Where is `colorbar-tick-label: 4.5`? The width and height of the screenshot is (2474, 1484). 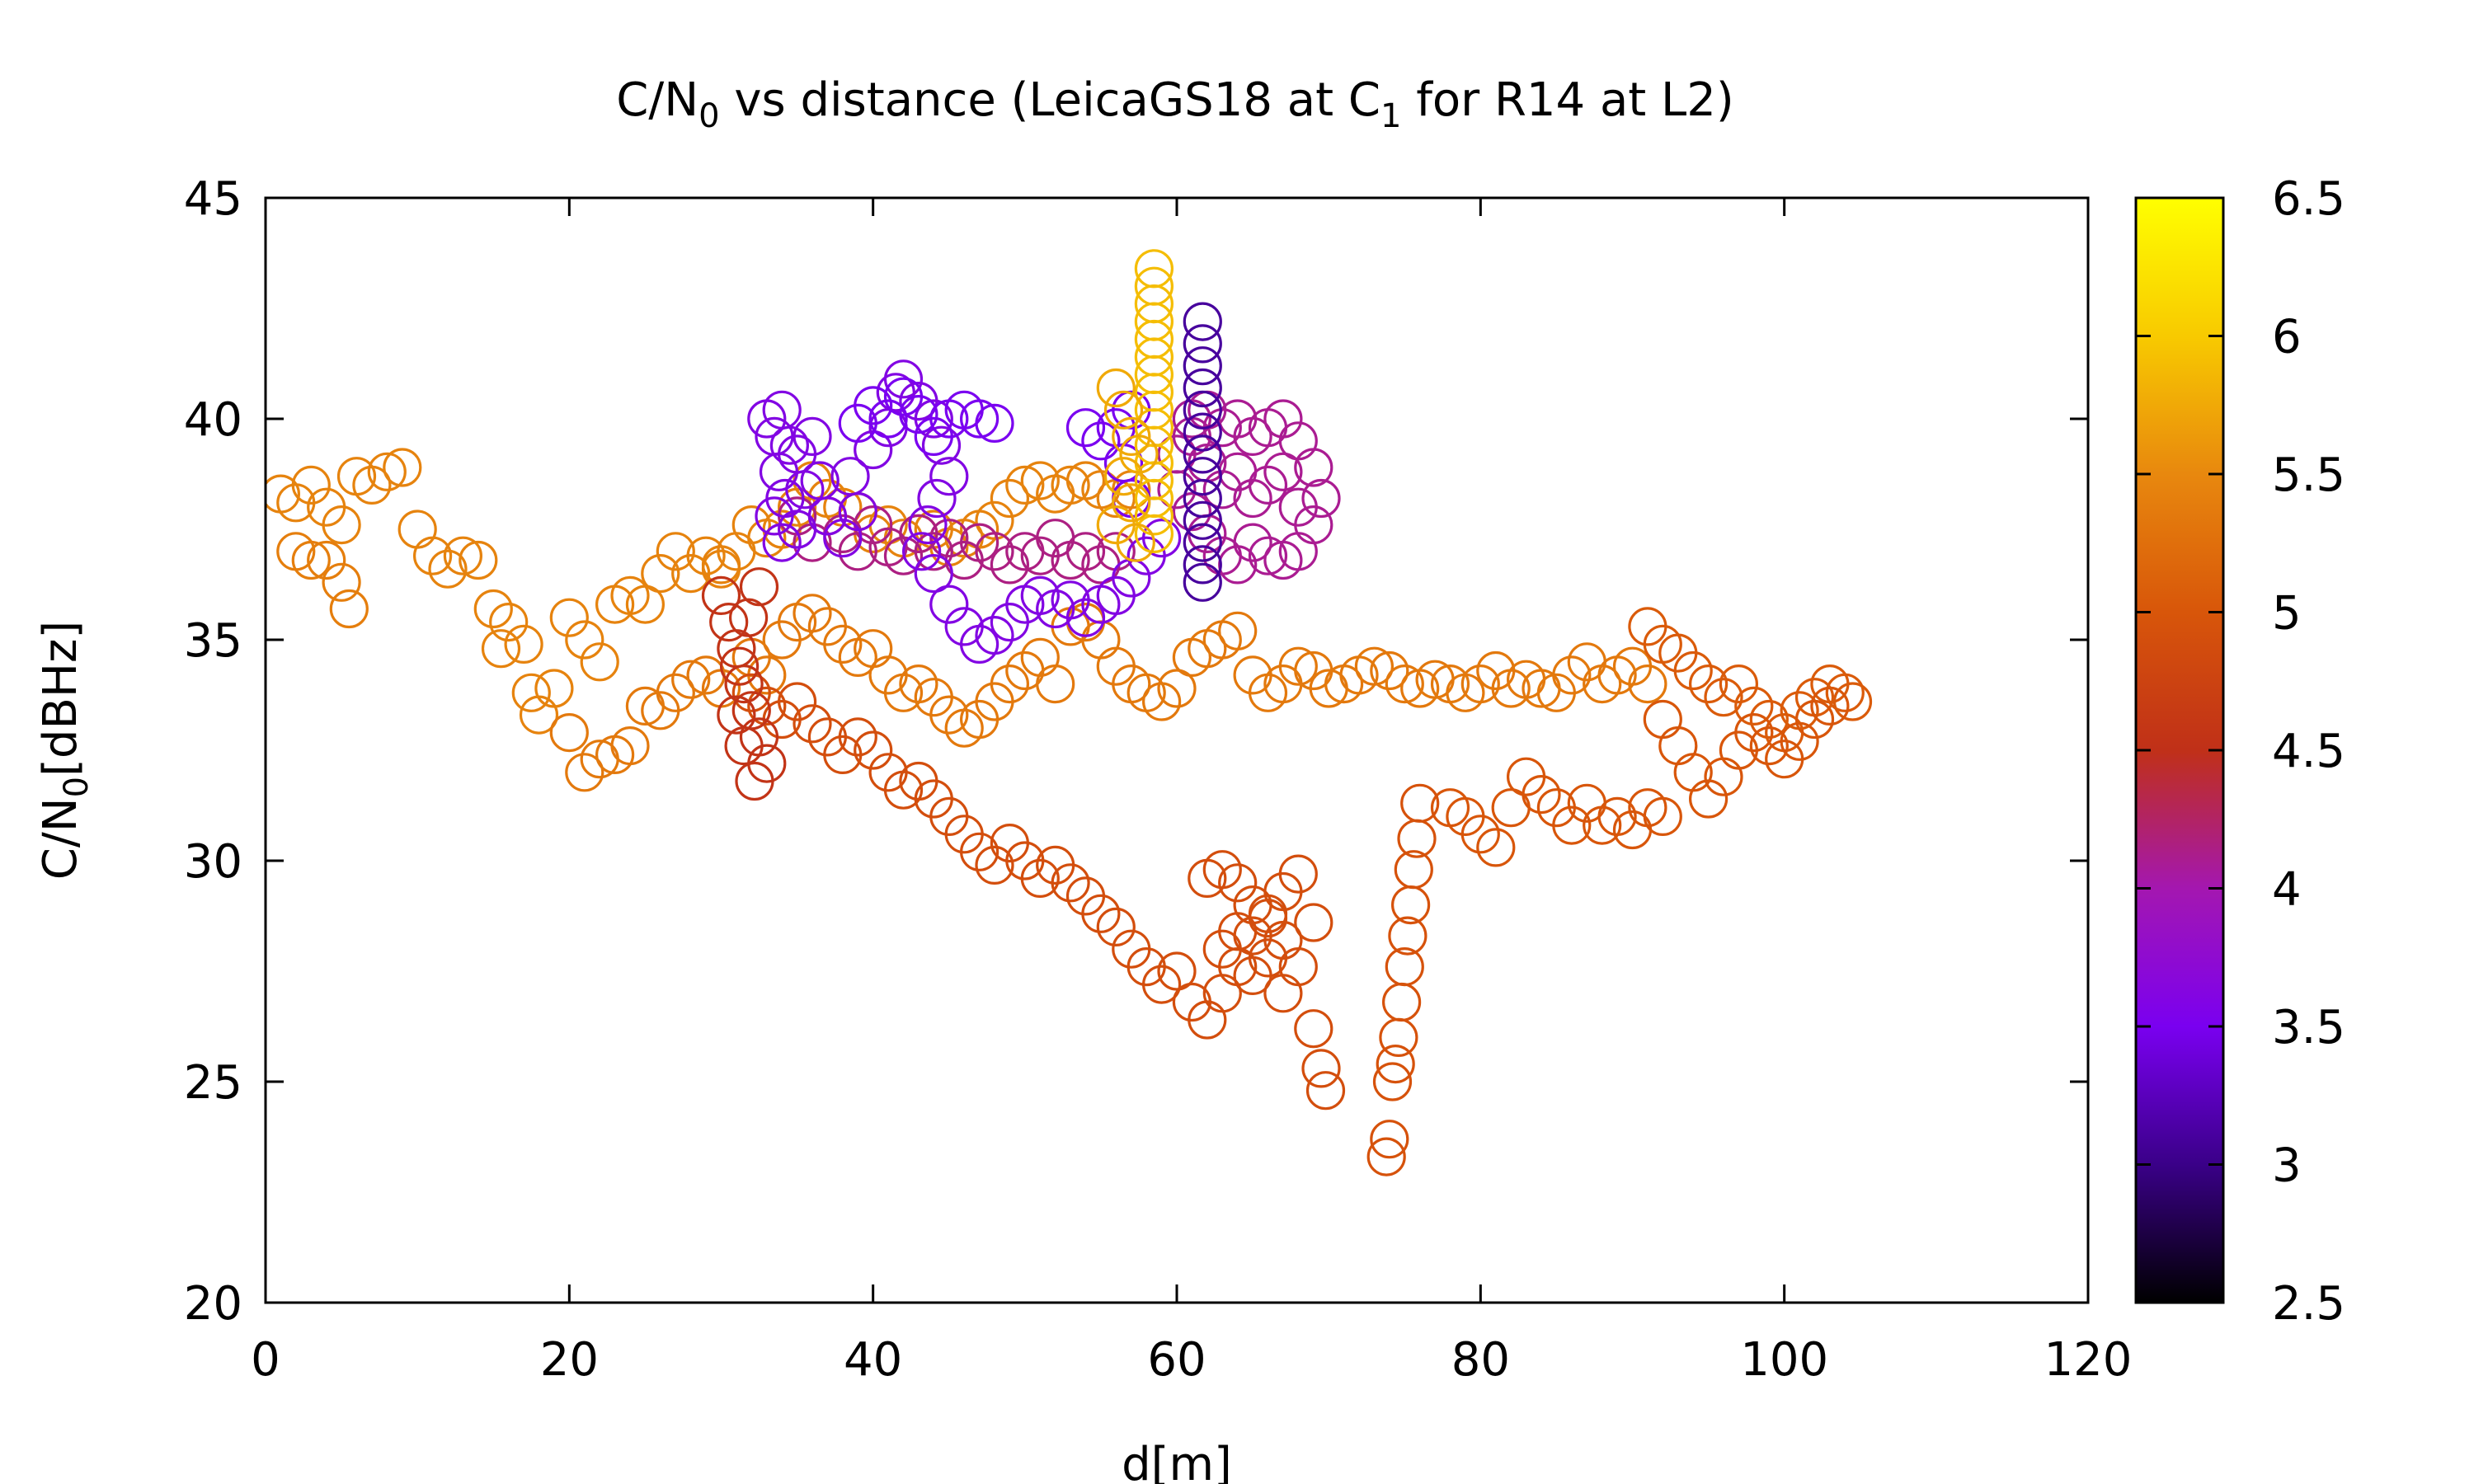 colorbar-tick-label: 4.5 is located at coordinates (2308, 751).